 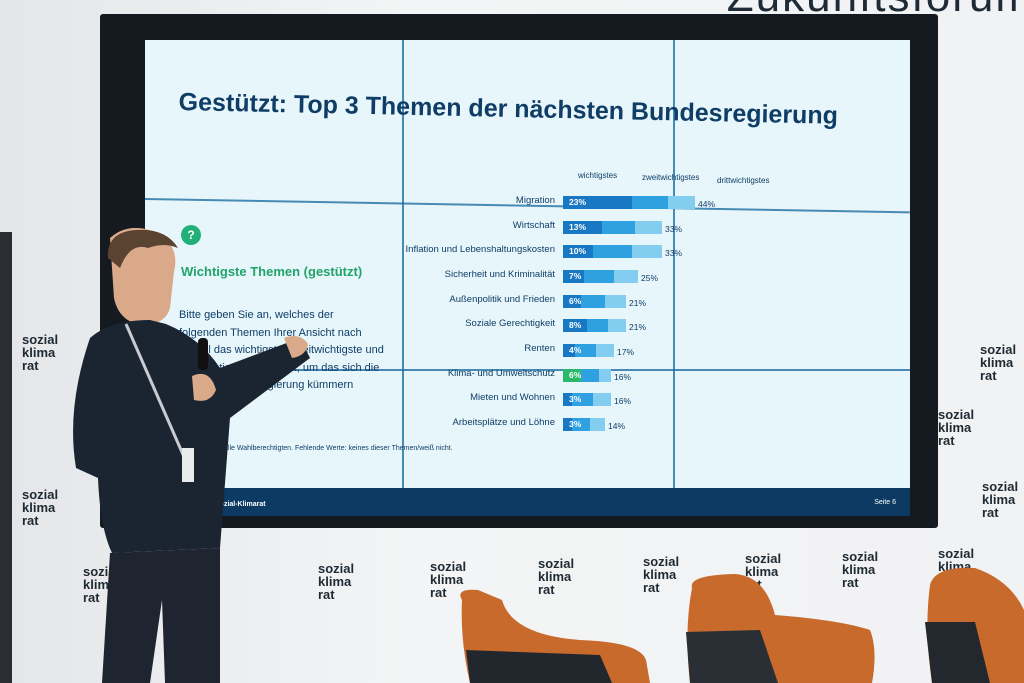 I want to click on column-header: drittwichtigstes, so click(x=743, y=180).